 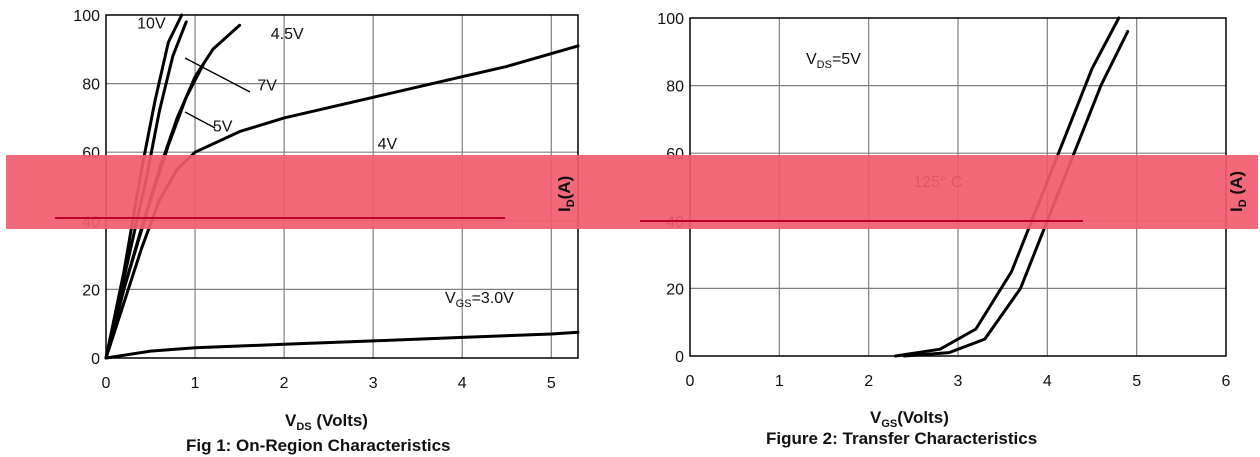 I want to click on chart-2-y-tick-label: 20, so click(x=675, y=289).